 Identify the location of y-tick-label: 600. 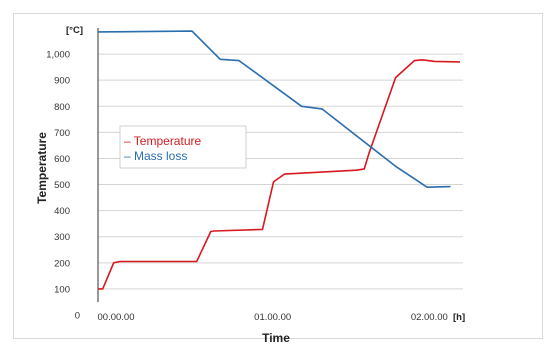
(62, 159).